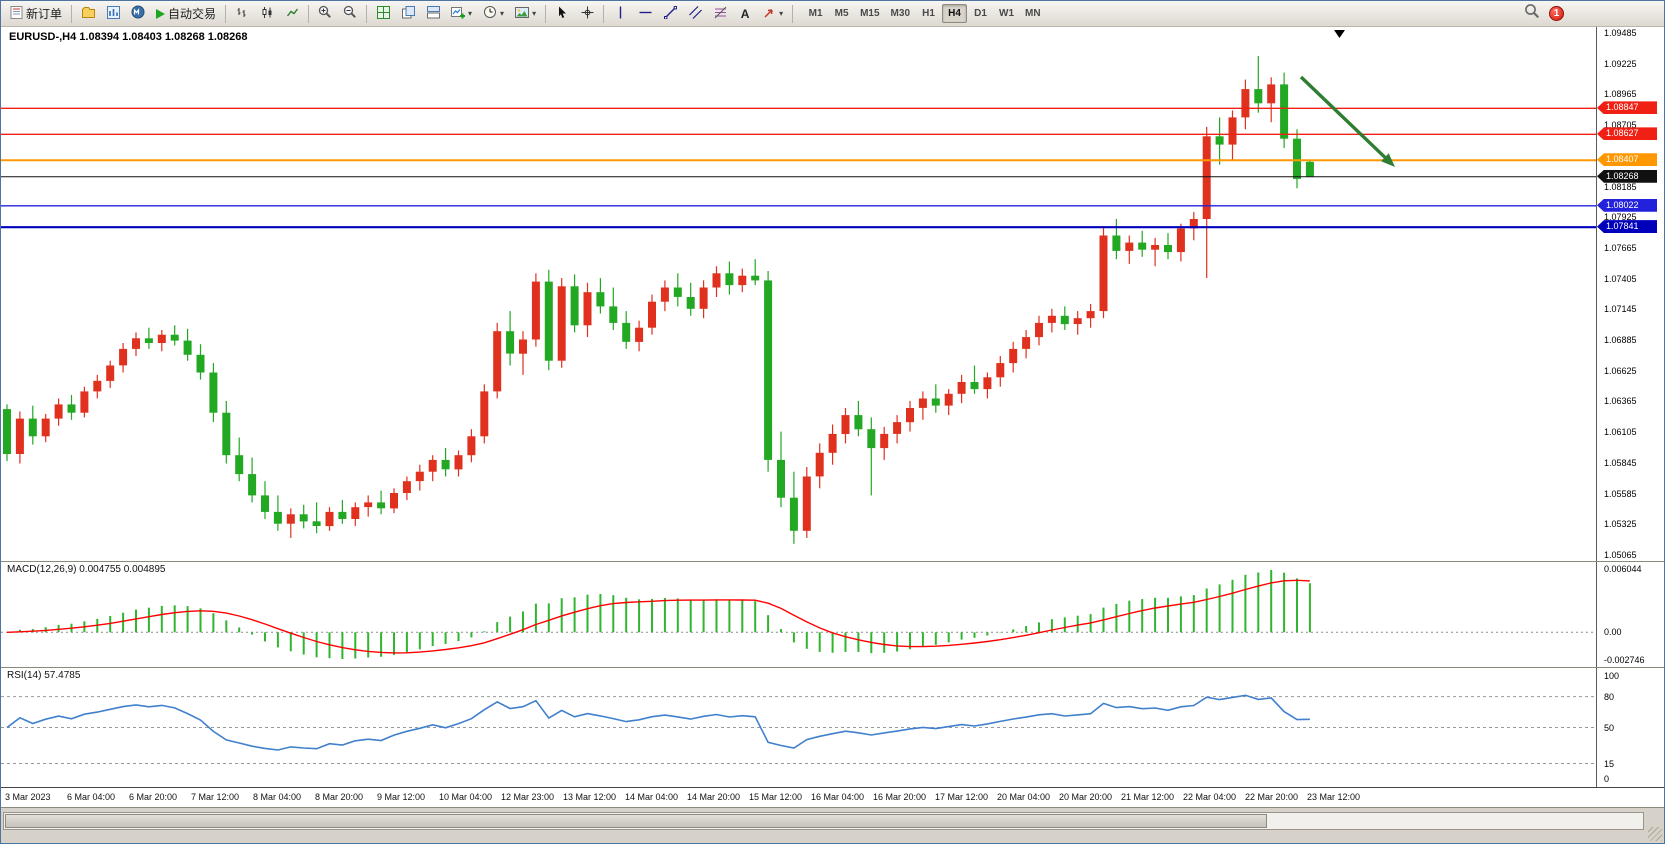 The image size is (1665, 844). Describe the element at coordinates (1620, 524) in the screenshot. I see `price-tick: 1.05325` at that location.